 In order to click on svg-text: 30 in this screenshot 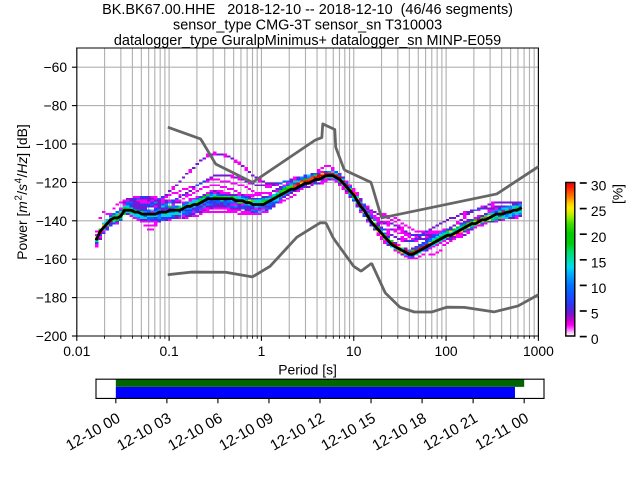, I will do `click(599, 186)`.